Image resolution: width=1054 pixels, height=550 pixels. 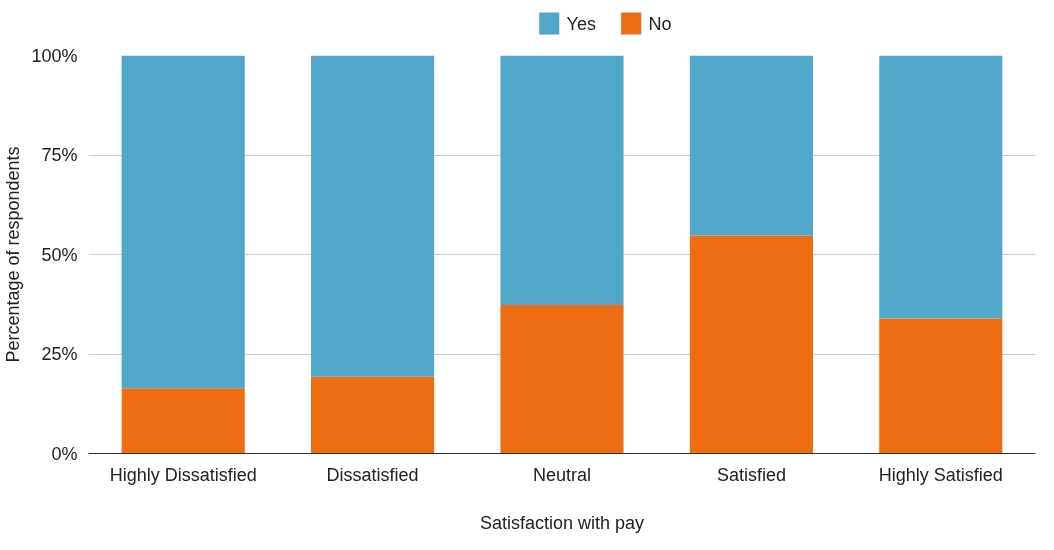 What do you see at coordinates (940, 474) in the screenshot?
I see `x-tick-label: Highly Satisfied` at bounding box center [940, 474].